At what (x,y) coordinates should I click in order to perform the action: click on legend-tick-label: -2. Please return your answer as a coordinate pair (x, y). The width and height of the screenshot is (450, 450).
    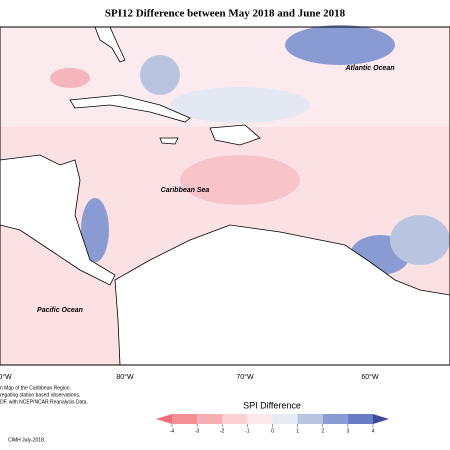
    Looking at the image, I should click on (222, 431).